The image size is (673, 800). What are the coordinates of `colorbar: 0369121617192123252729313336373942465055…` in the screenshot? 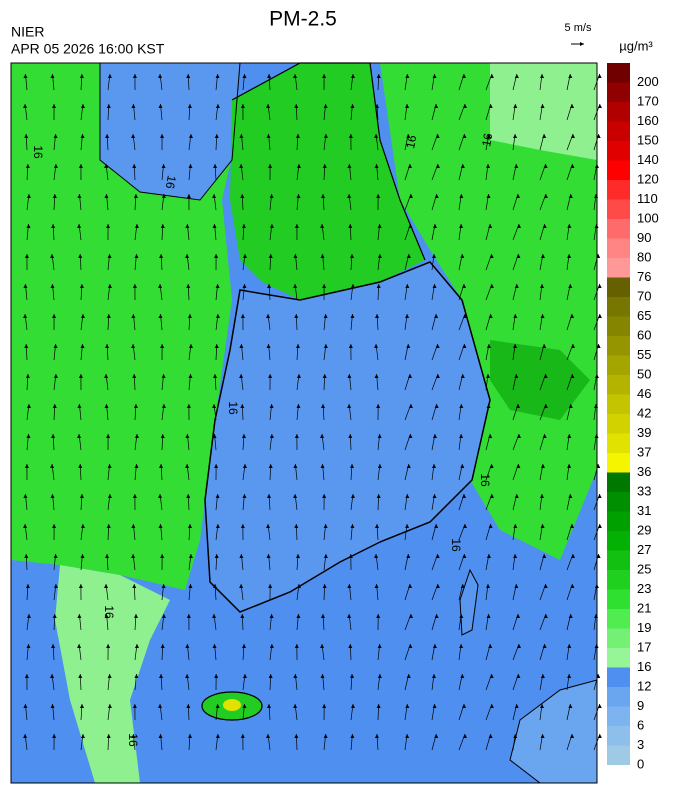 It's located at (633, 417).